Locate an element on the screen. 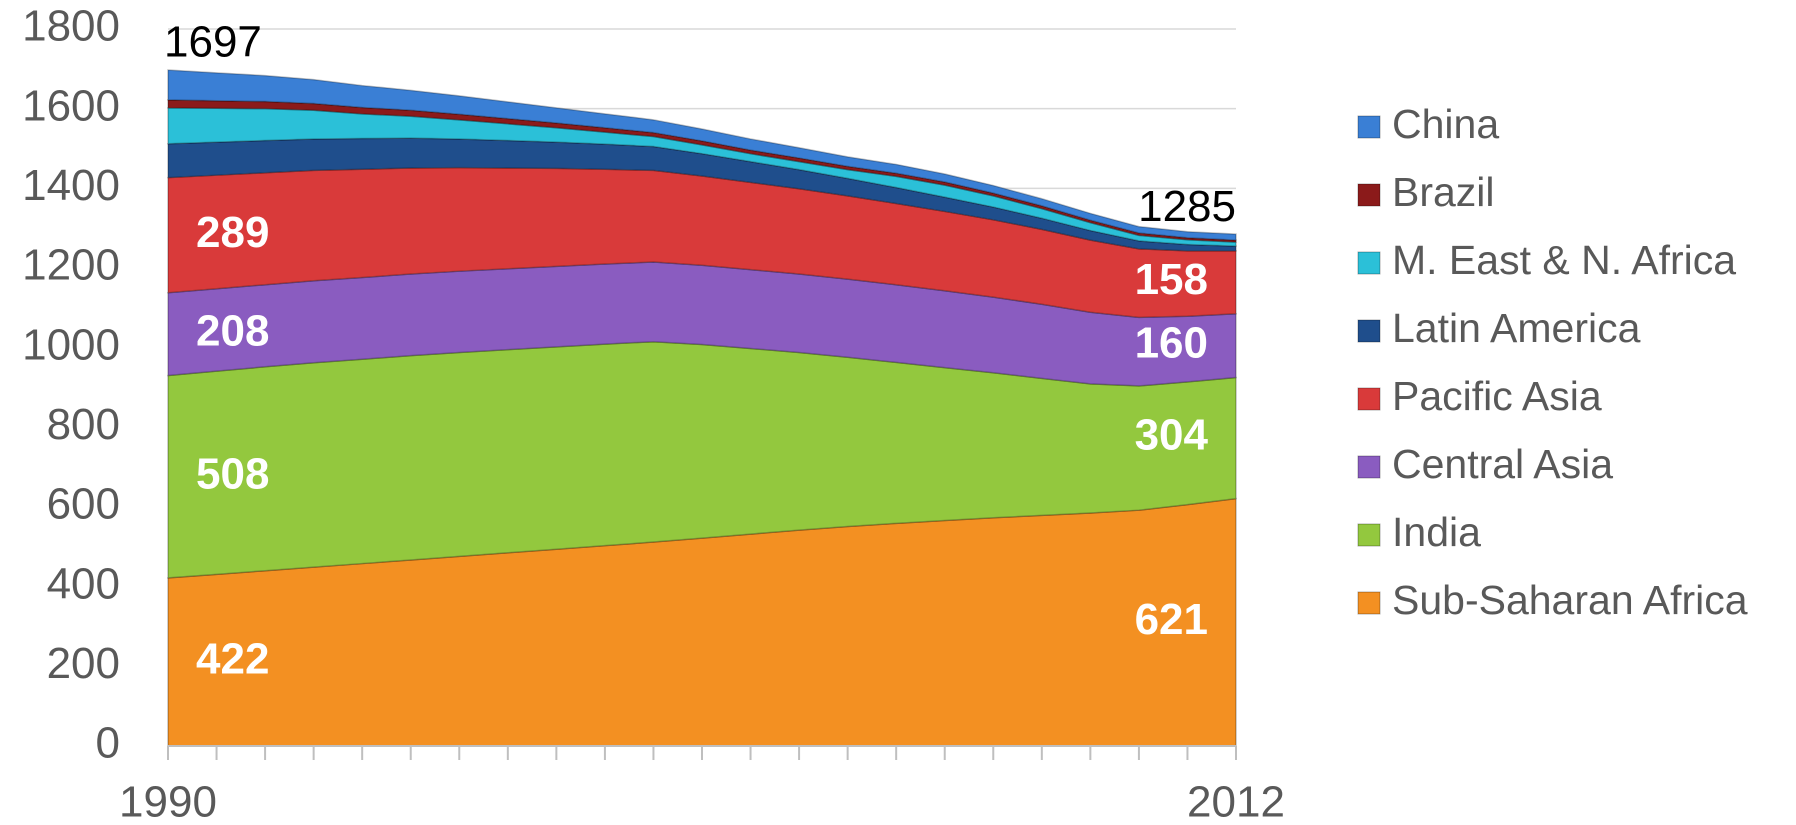 The height and width of the screenshot is (825, 1796). data-label: 158 is located at coordinates (1171, 279).